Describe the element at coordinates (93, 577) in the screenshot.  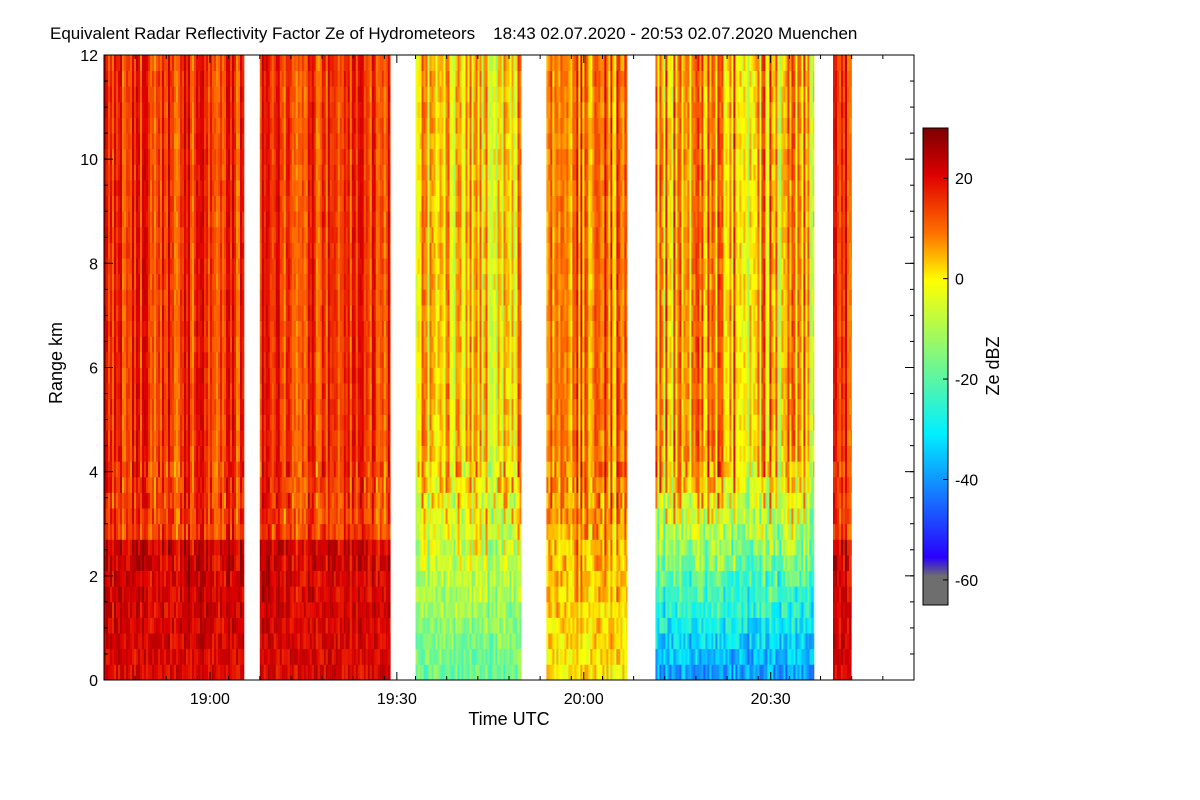
I see `y-tick-label: 2` at that location.